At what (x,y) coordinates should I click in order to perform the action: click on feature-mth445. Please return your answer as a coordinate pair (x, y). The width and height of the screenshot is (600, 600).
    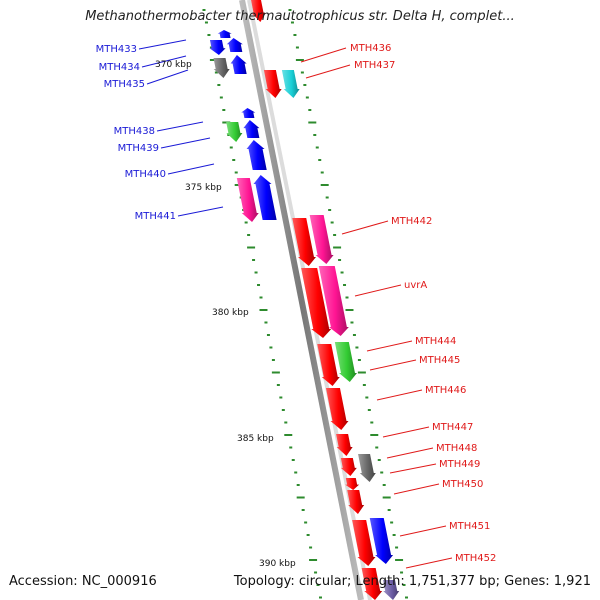
    Looking at the image, I should click on (345, 362).